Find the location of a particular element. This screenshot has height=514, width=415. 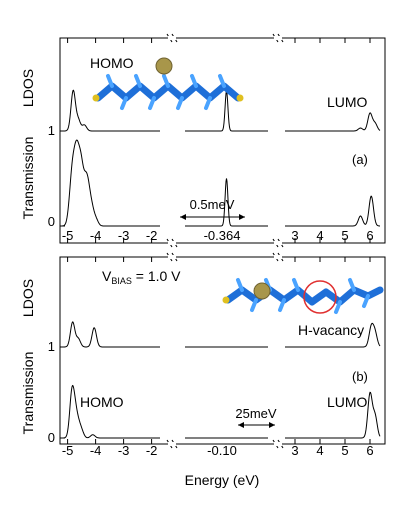

panel-a-label: (a) is located at coordinates (360, 159).